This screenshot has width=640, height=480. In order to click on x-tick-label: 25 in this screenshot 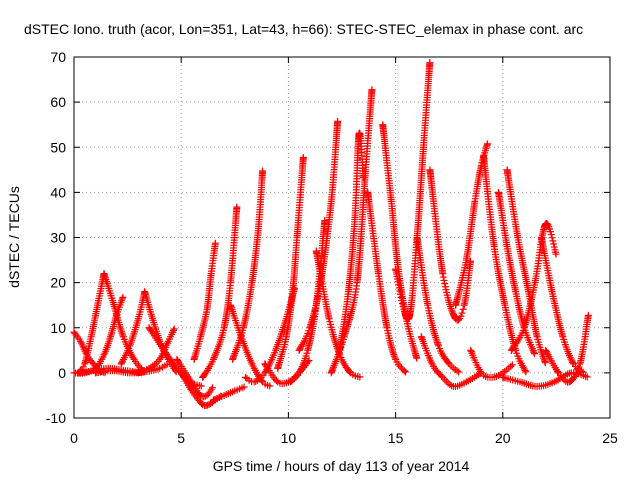, I will do `click(610, 438)`.